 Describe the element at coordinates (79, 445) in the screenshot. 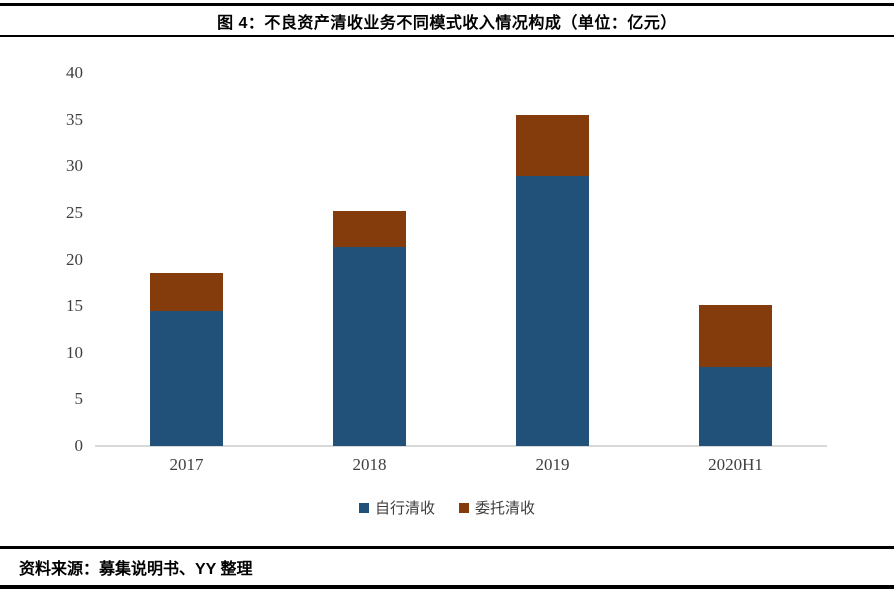

I see `y-axis-tick-label: 0` at that location.